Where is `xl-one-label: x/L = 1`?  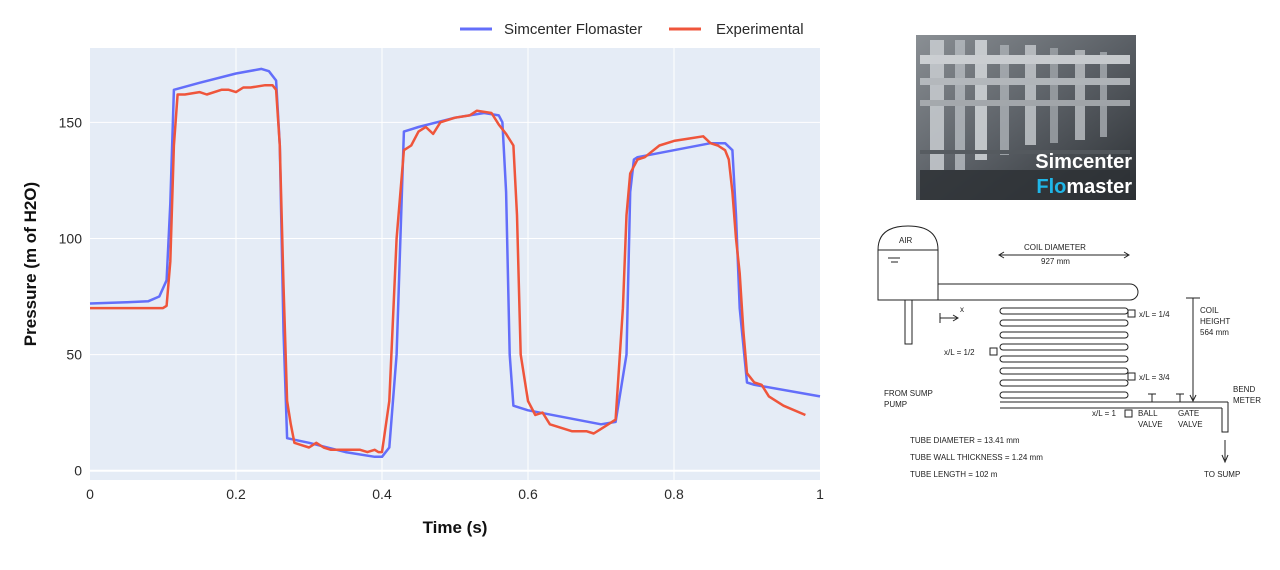 xl-one-label: x/L = 1 is located at coordinates (1104, 413).